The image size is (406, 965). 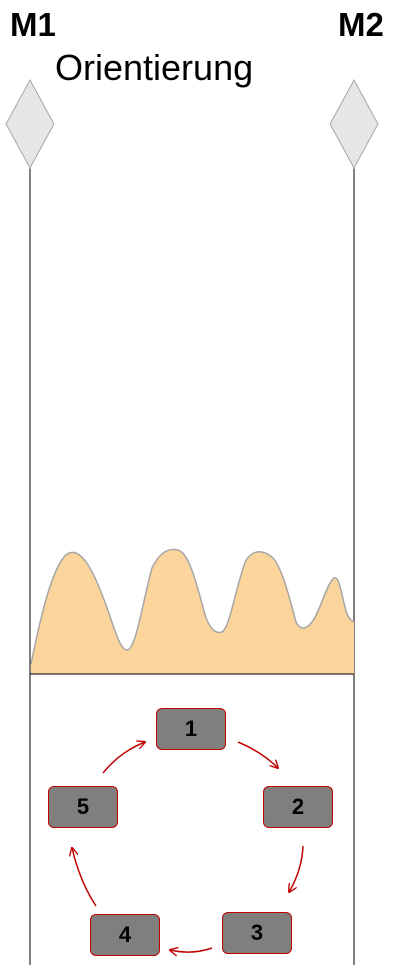 What do you see at coordinates (125, 935) in the screenshot?
I see `cycle-step-4: 4` at bounding box center [125, 935].